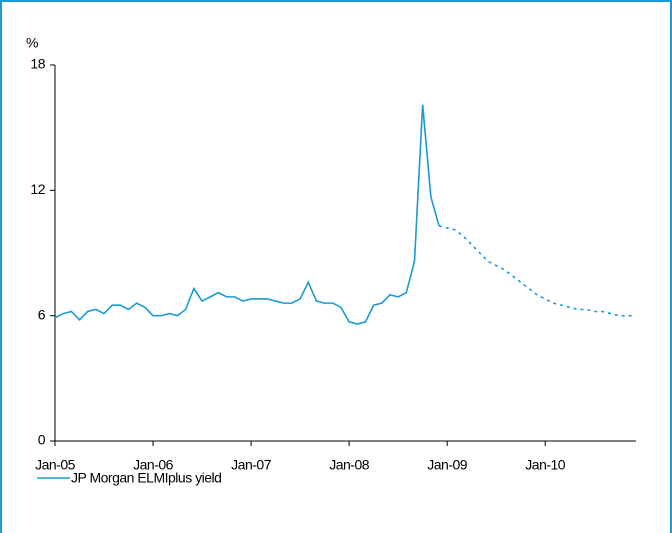 The image size is (672, 533). Describe the element at coordinates (37, 64) in the screenshot. I see `y-tick-label: 18` at that location.